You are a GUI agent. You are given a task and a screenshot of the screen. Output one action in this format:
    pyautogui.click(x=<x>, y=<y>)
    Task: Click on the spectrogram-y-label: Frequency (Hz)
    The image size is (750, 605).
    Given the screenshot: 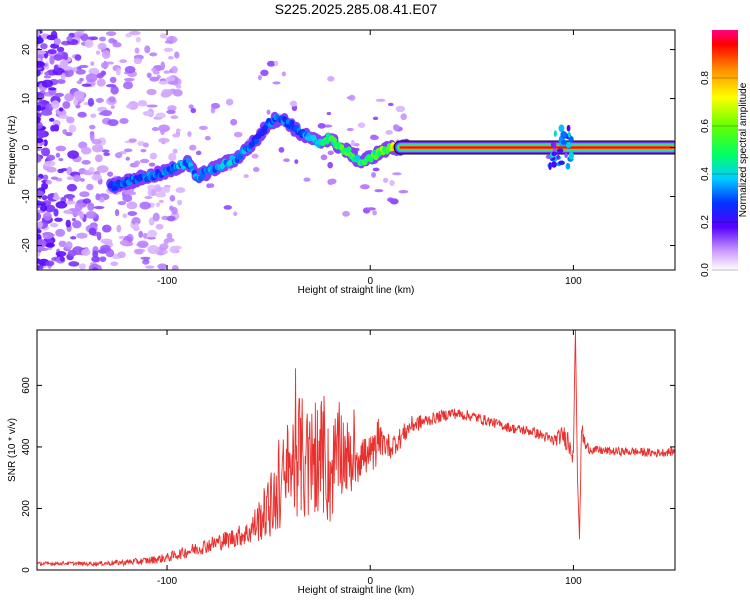 What is the action you would take?
    pyautogui.click(x=12, y=150)
    